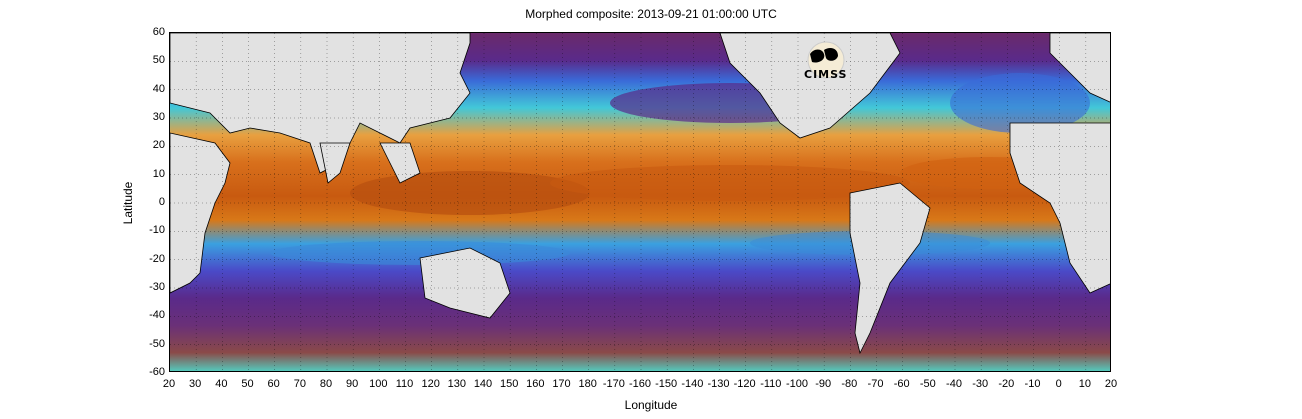  I want to click on latitude-tick-label: 10, so click(158, 173).